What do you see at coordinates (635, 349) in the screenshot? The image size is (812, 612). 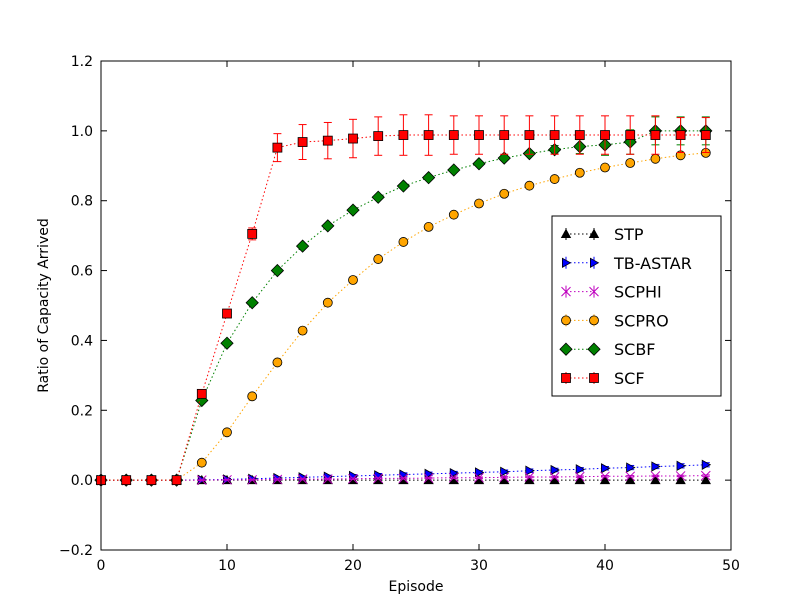 I see `legend-label: SCBF` at bounding box center [635, 349].